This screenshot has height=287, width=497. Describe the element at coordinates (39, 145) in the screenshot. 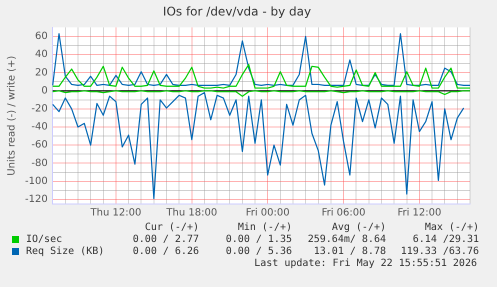

I see `y-tick-label: -60` at that location.